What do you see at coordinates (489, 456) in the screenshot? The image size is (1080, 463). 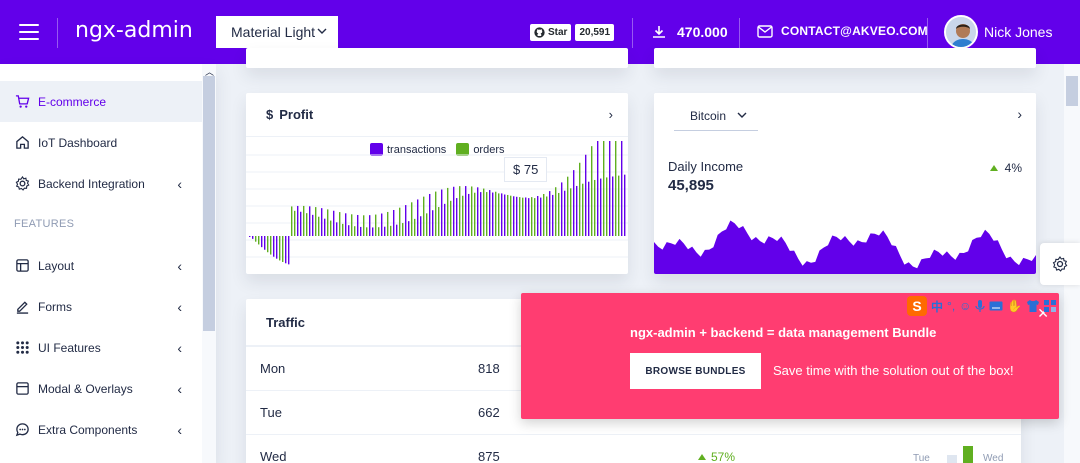 I see `traffic-value: 875` at bounding box center [489, 456].